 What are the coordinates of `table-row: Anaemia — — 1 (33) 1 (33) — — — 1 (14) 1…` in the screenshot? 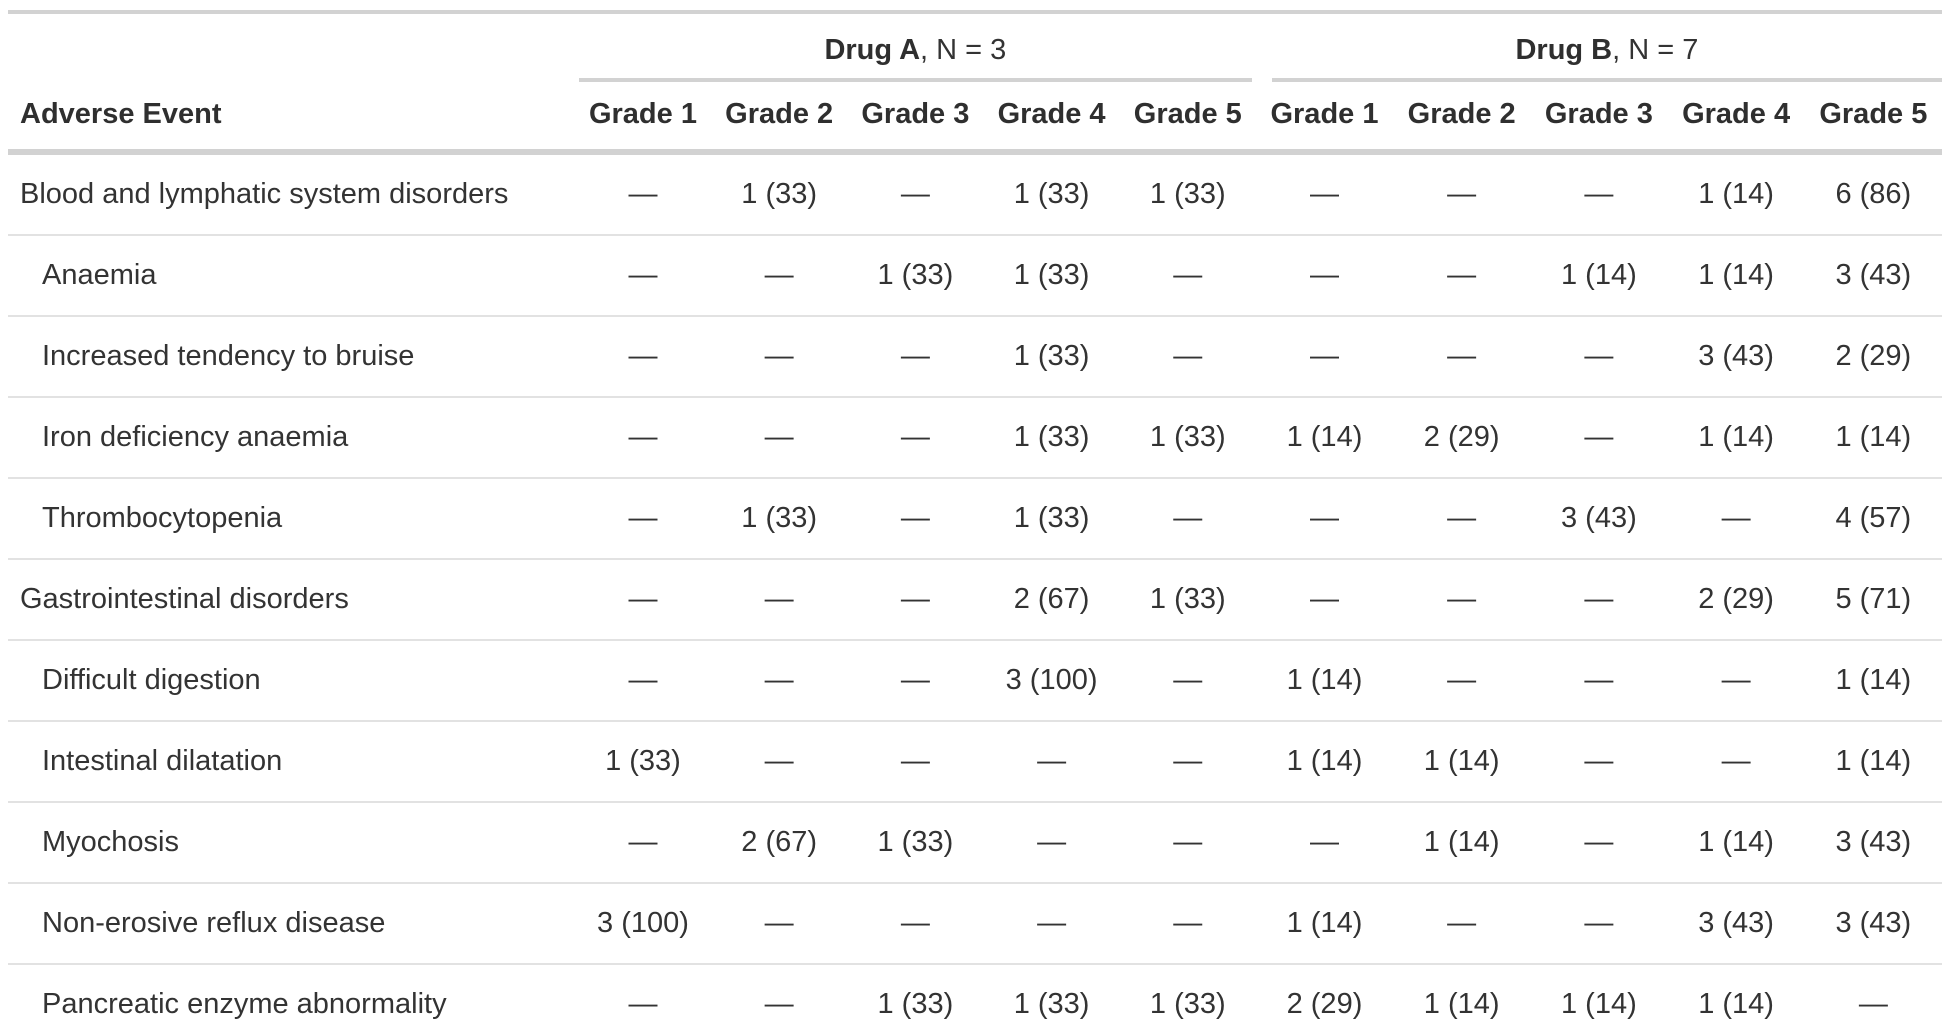 It's located at (975, 275).